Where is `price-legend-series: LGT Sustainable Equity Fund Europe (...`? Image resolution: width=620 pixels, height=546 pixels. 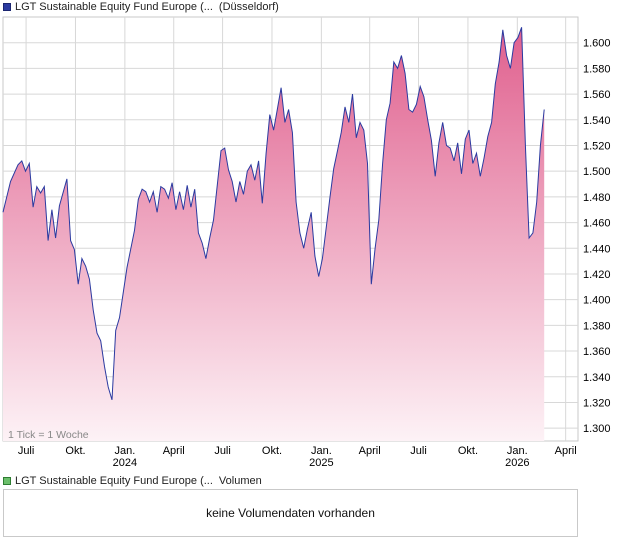 price-legend-series: LGT Sustainable Equity Fund Europe (... is located at coordinates (114, 7).